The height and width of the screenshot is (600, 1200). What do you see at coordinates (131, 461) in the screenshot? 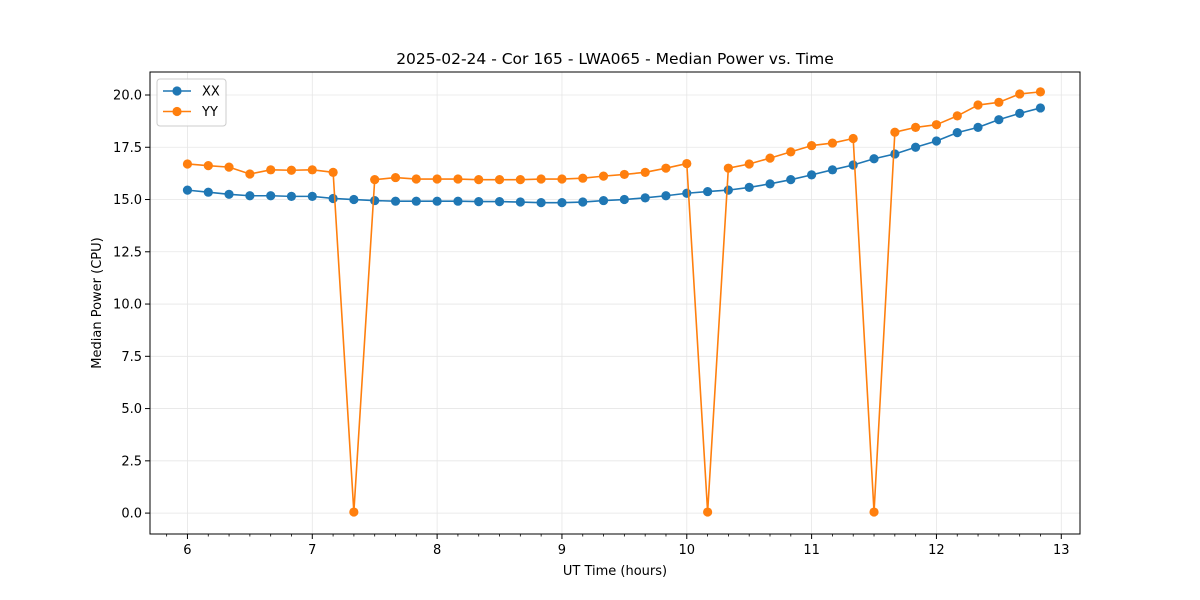
I see `y-tick-label: 2.5` at bounding box center [131, 461].